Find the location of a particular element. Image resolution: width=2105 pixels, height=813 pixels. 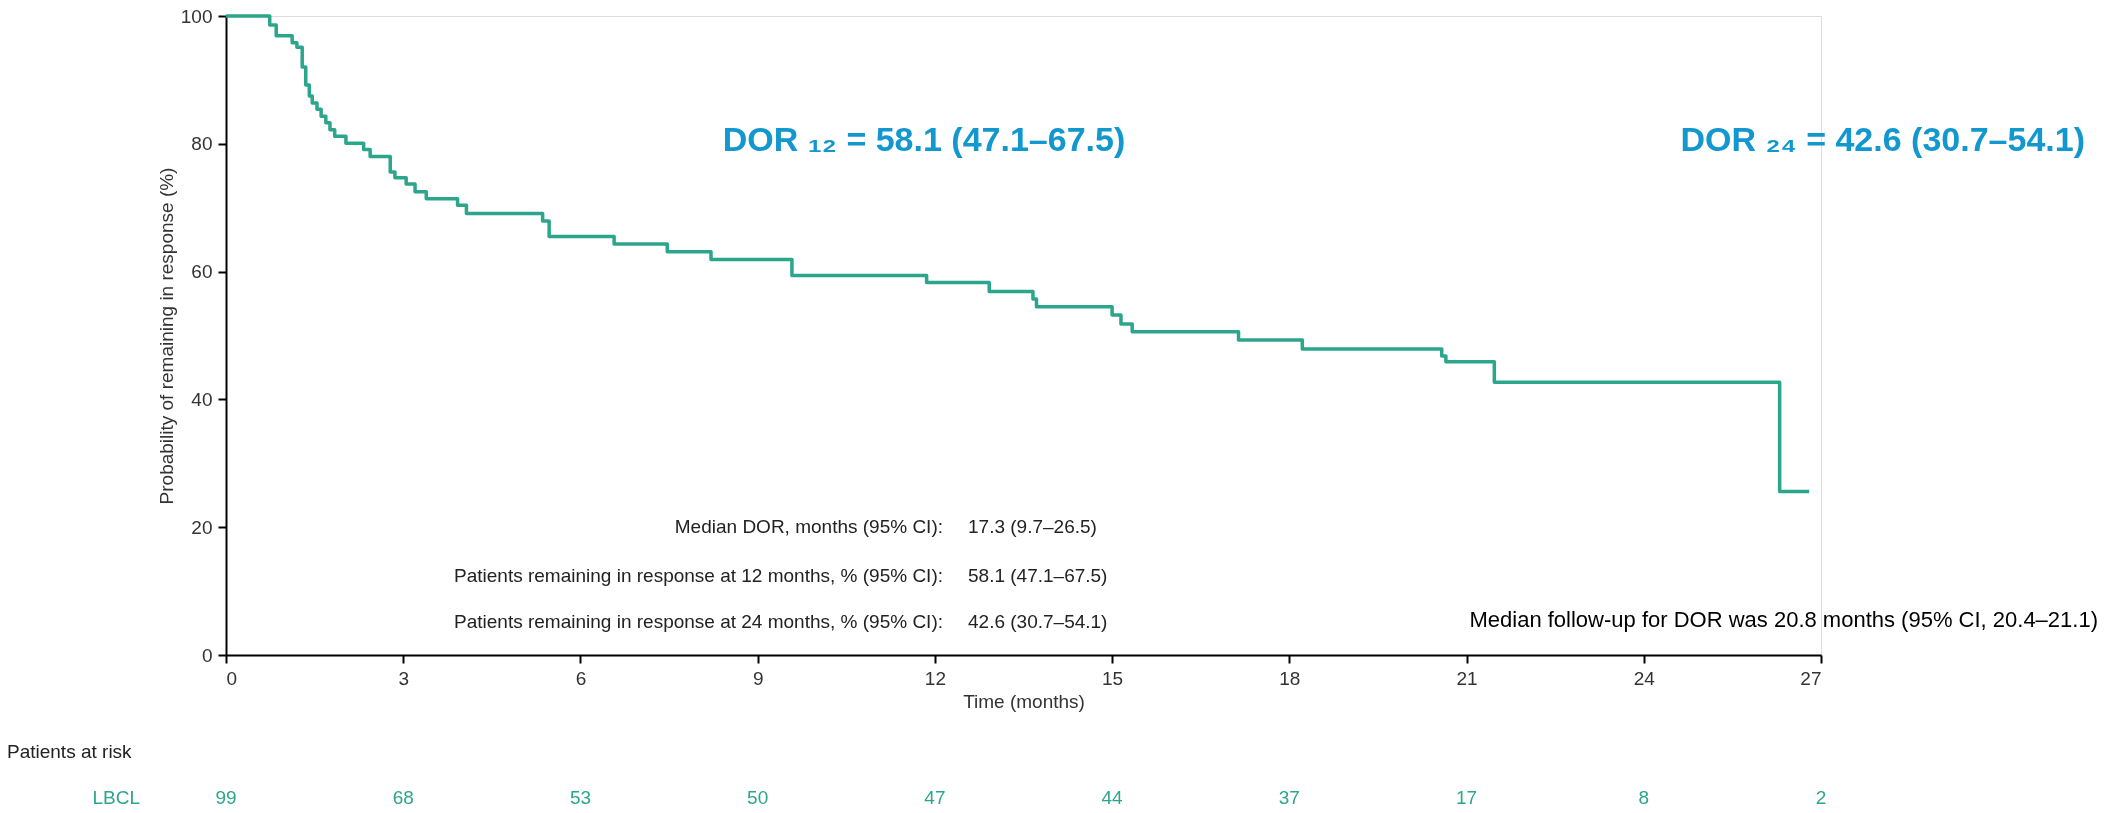

text: 37 is located at coordinates (1289, 797).